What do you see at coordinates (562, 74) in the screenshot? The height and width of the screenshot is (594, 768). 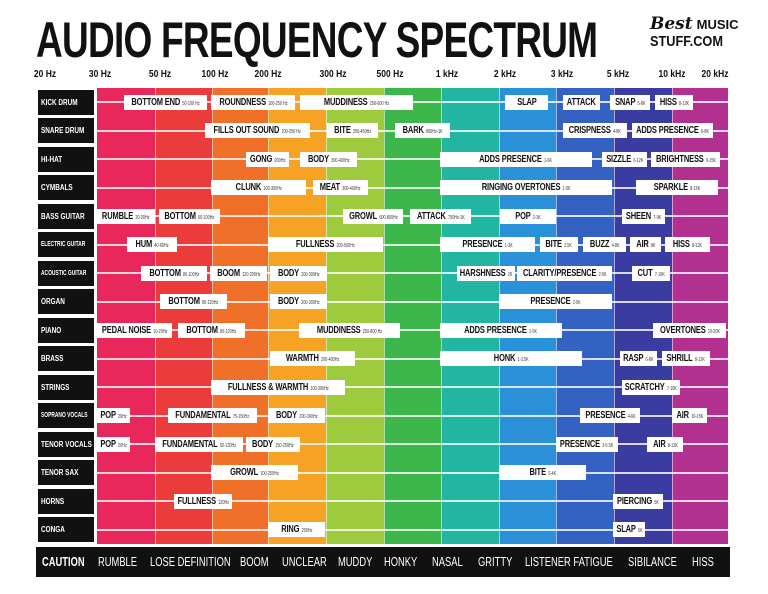 I see `frequency-label: 3 kHz` at bounding box center [562, 74].